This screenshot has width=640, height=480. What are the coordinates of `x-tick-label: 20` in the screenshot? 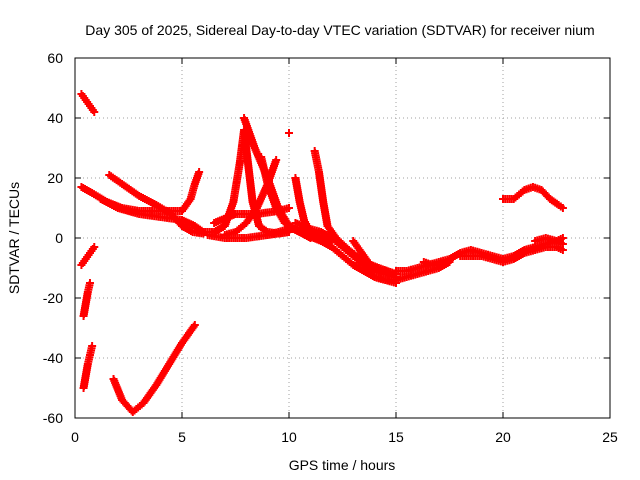 It's located at (503, 437).